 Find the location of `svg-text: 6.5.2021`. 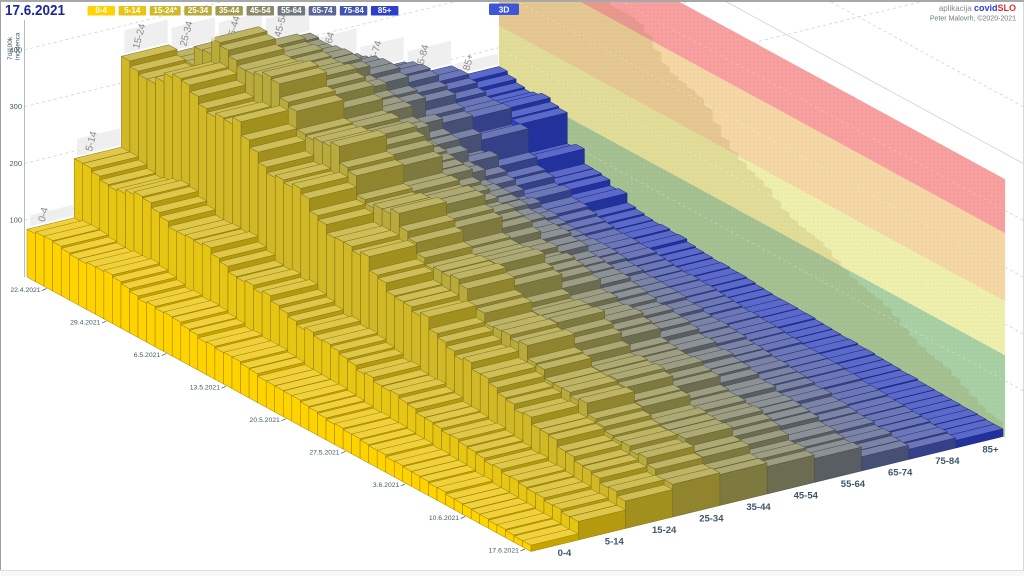

svg-text: 6.5.2021 is located at coordinates (147, 355).